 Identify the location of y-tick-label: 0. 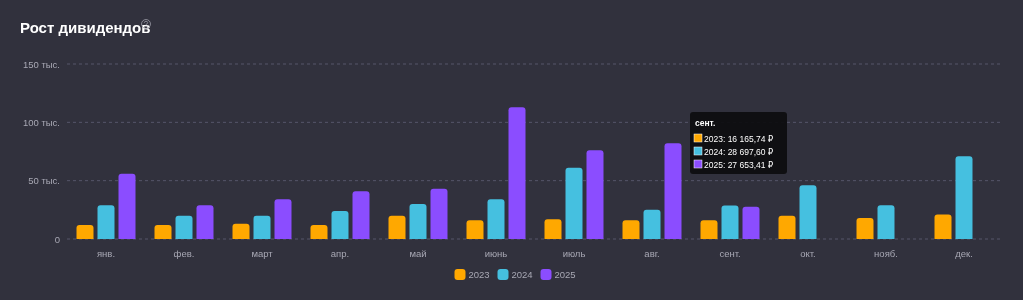
(57, 239).